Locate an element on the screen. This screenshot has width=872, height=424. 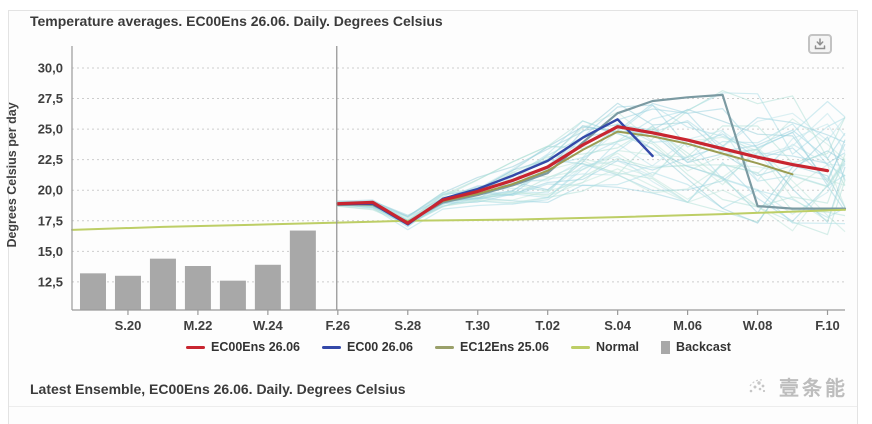
legend-item-ec12ens-25-06: EC12Ens 25.06 is located at coordinates (492, 347).